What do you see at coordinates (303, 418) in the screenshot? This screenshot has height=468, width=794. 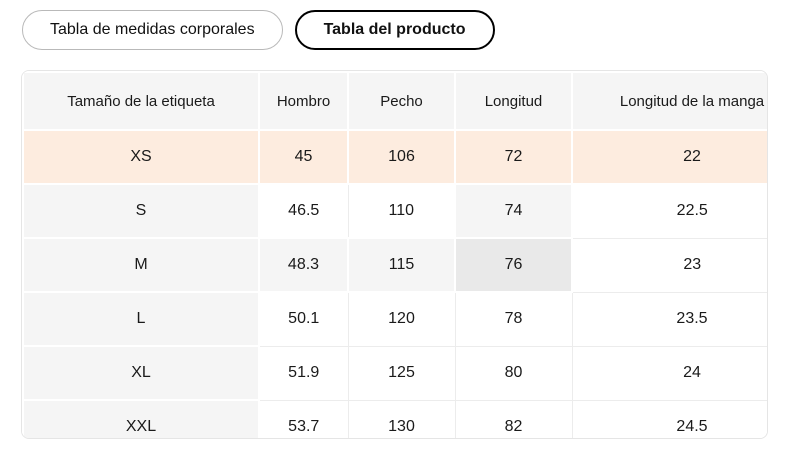 I see `measurement-cell: 53.7` at bounding box center [303, 418].